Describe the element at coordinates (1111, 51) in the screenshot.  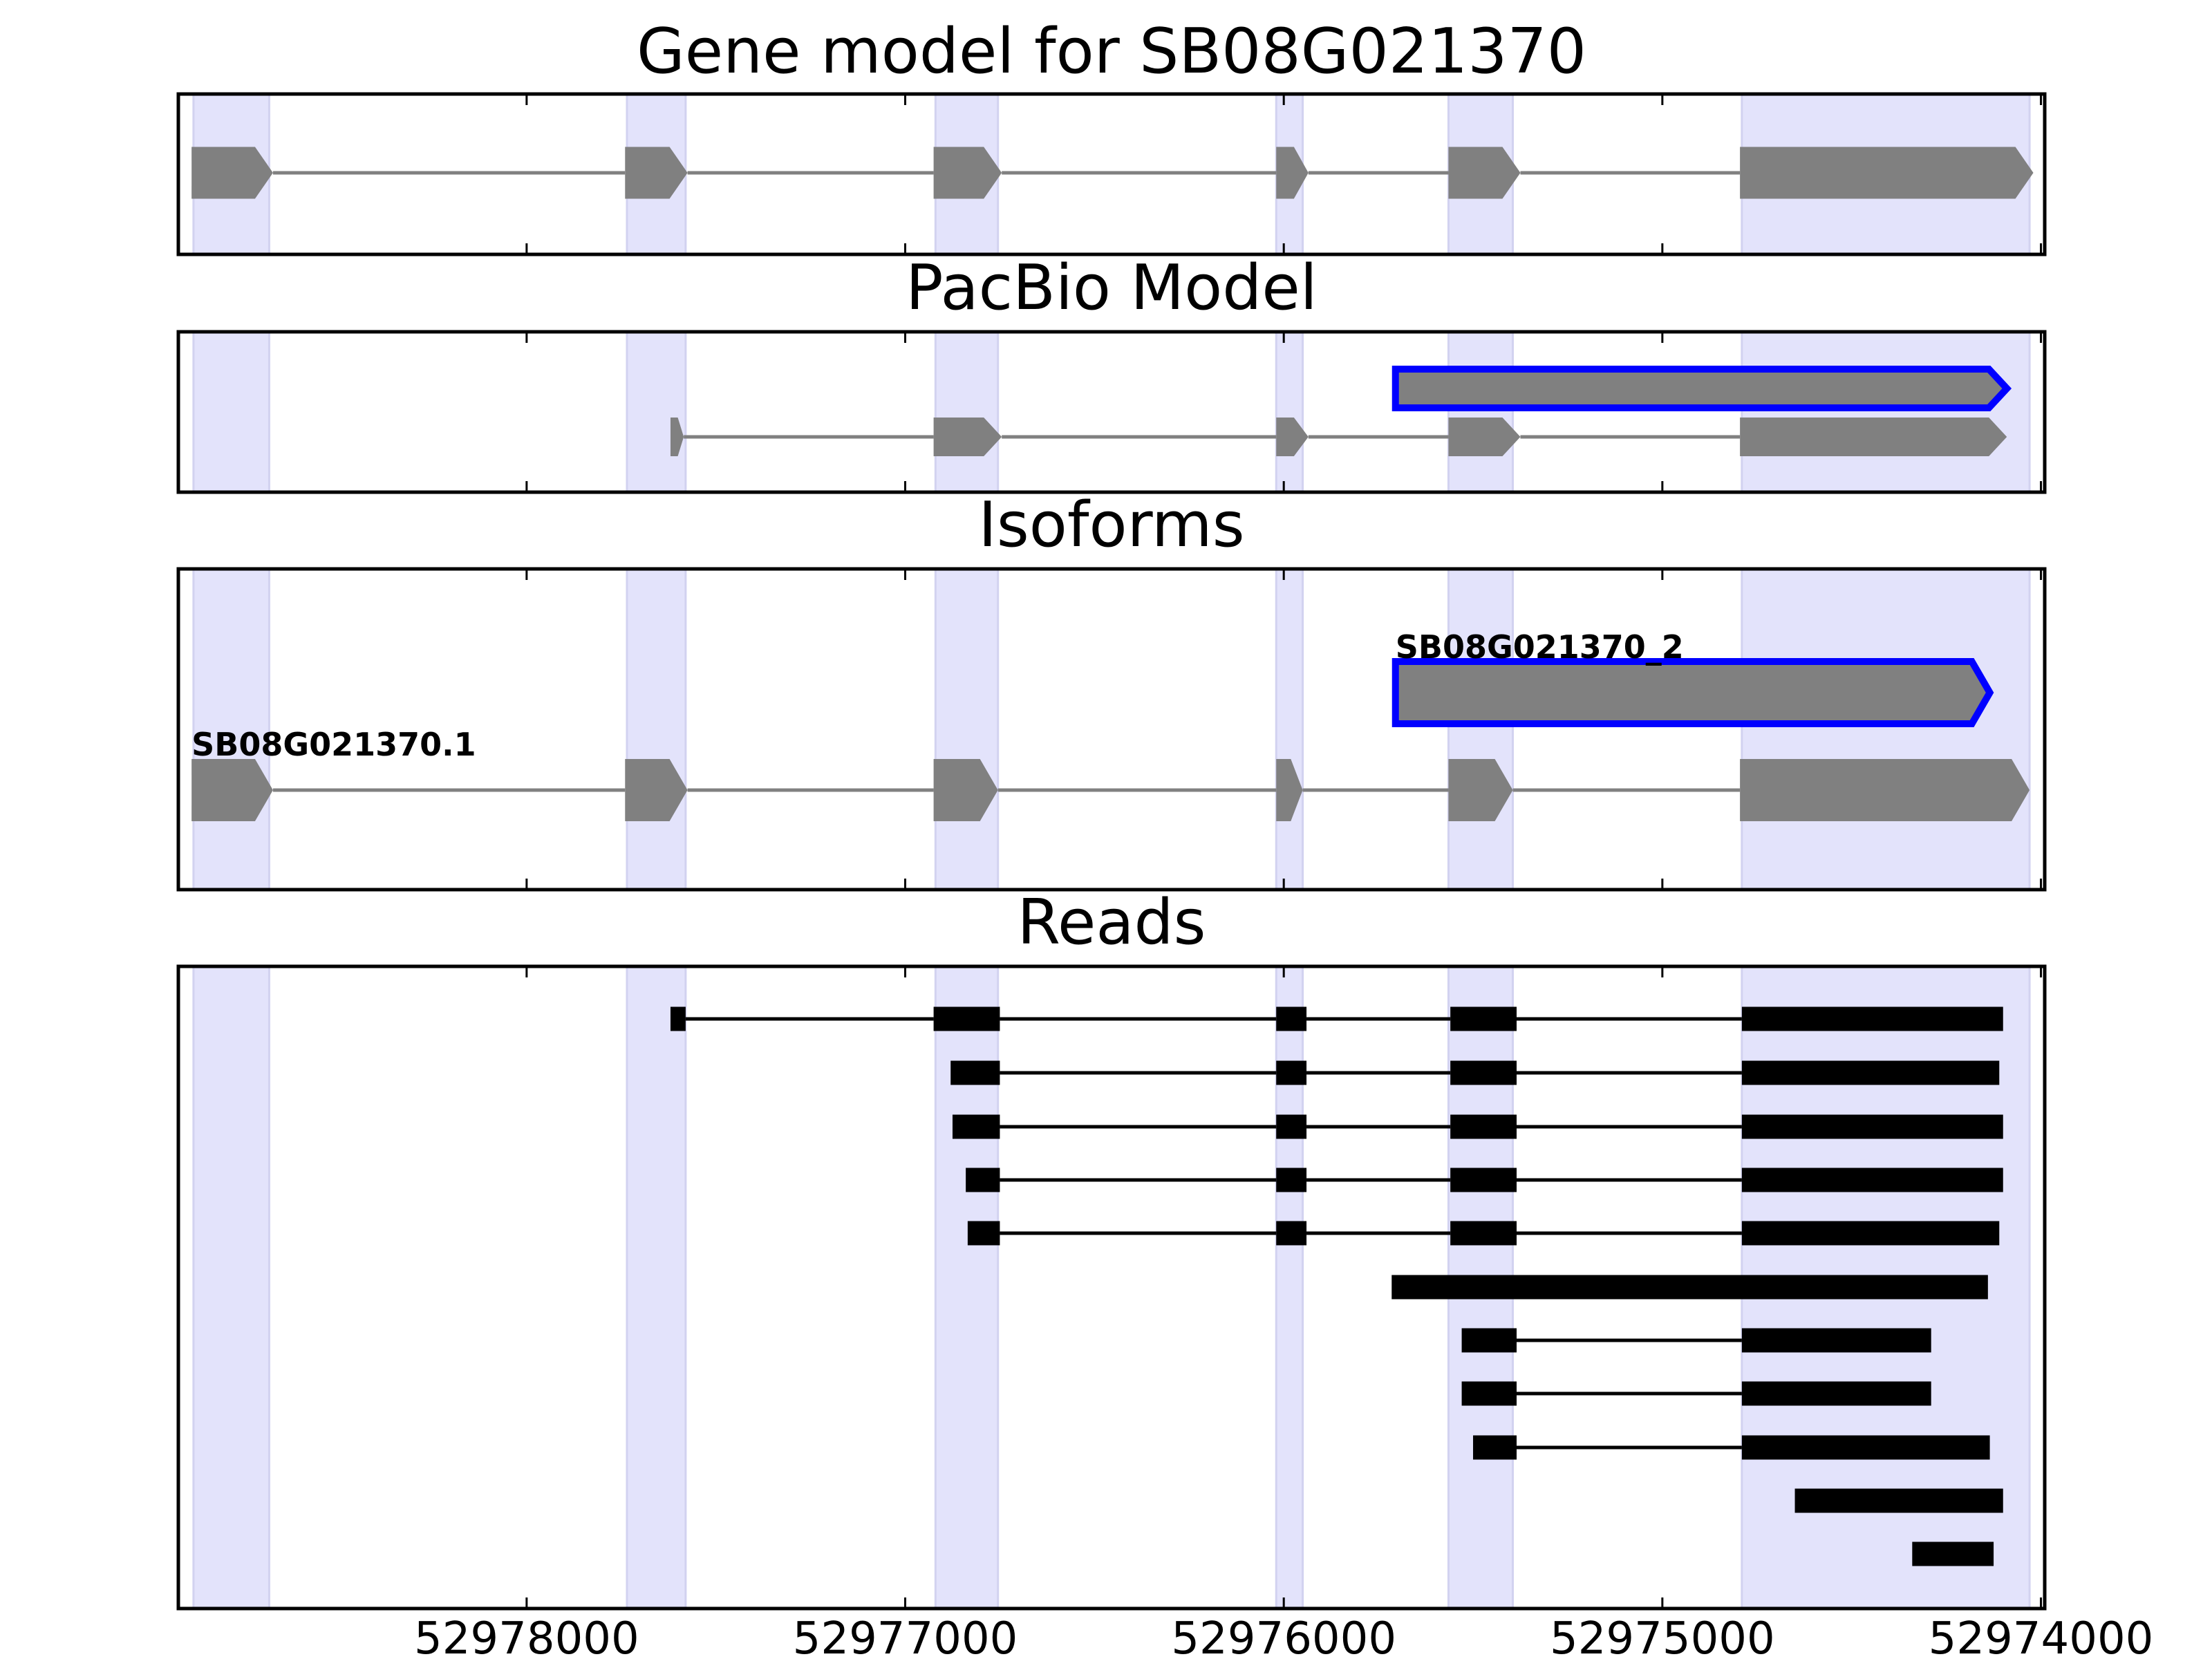
I see `panel-title: Gene model for SB08G021370` at that location.